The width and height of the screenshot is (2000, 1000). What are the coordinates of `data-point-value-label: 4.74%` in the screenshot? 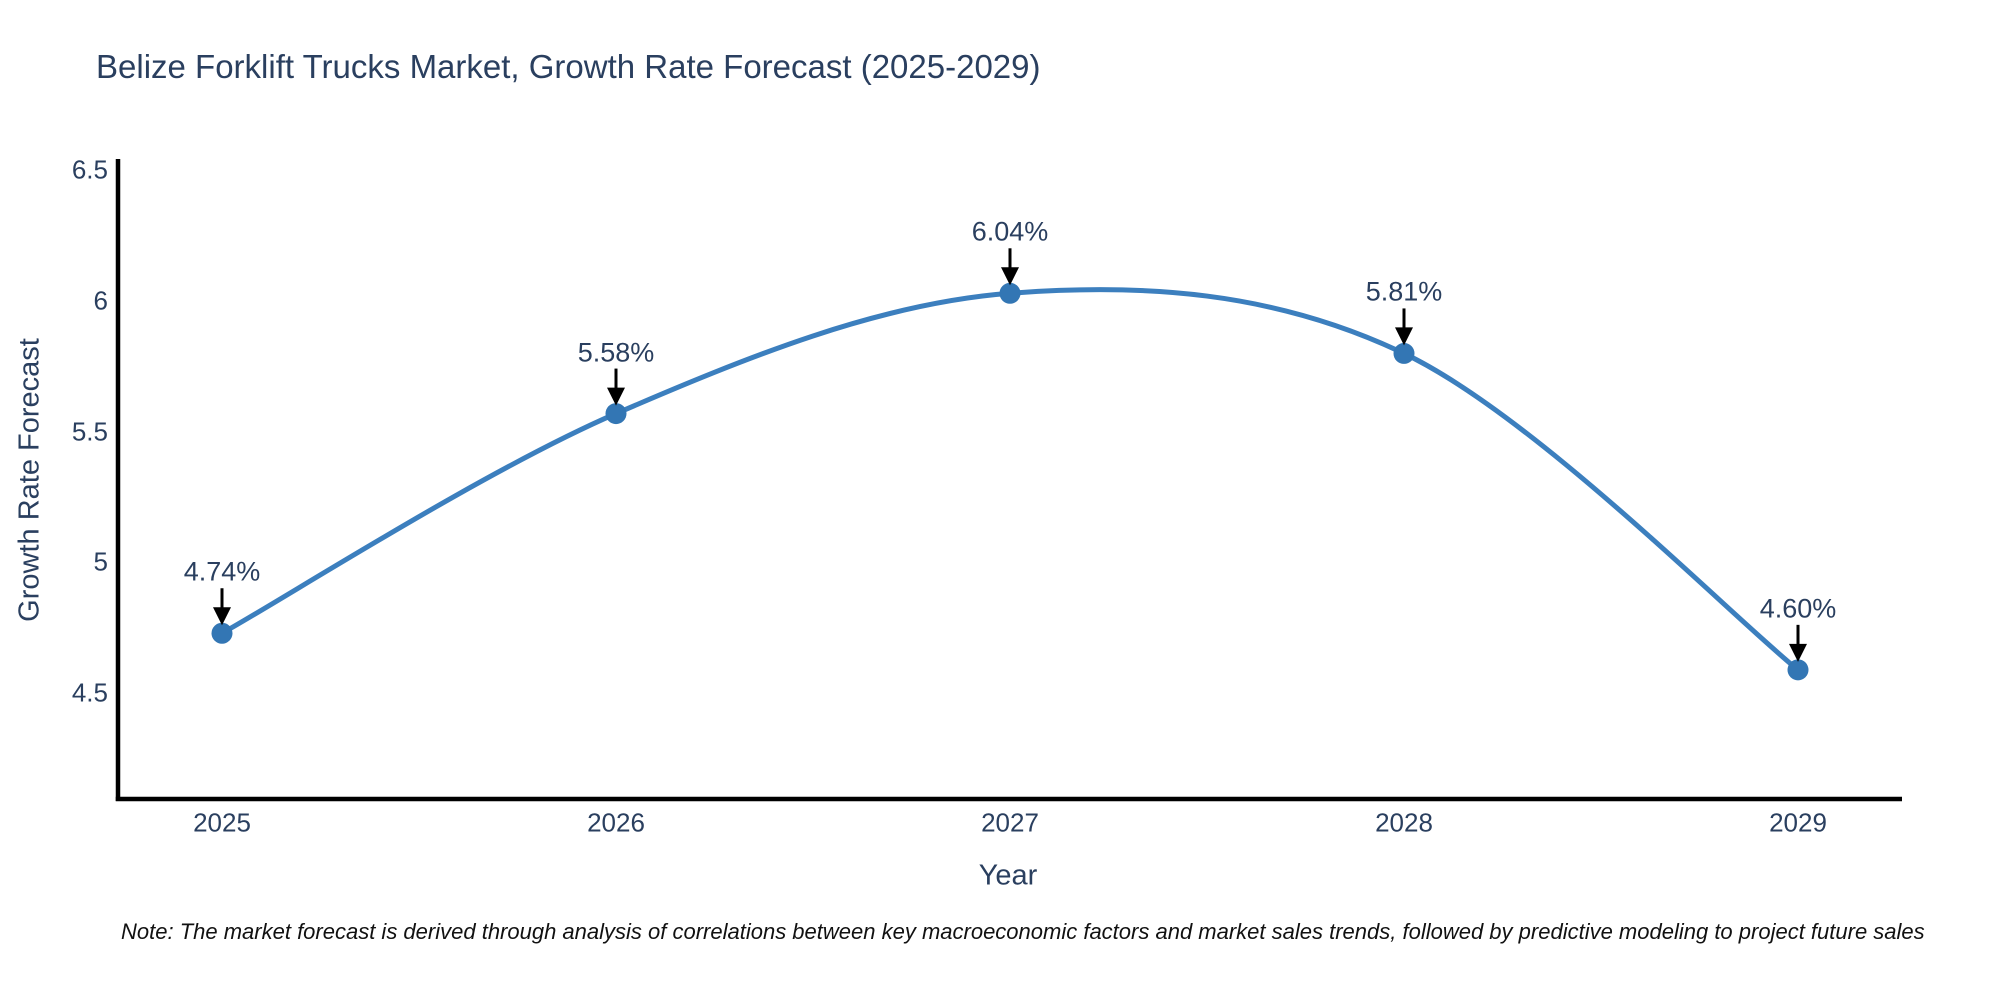 It's located at (222, 571).